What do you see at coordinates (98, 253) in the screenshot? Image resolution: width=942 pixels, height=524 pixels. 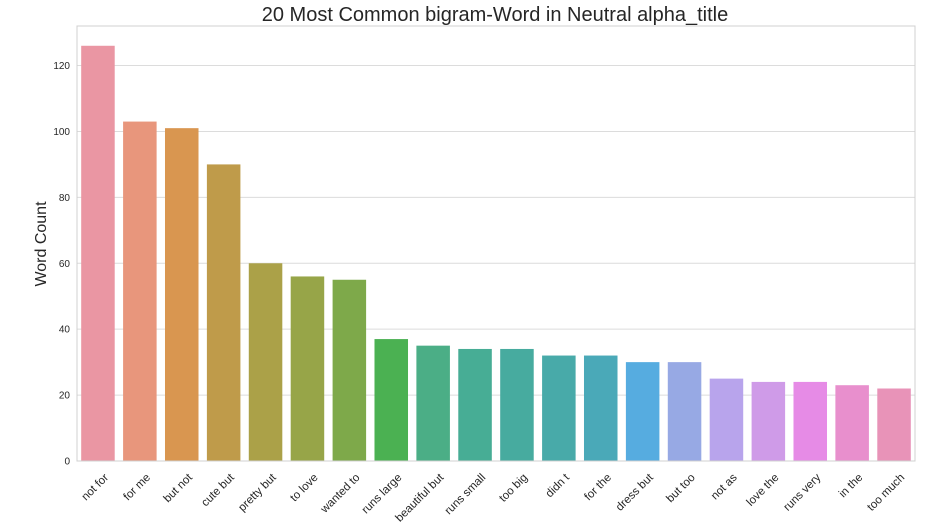 I see `bar-not-for` at bounding box center [98, 253].